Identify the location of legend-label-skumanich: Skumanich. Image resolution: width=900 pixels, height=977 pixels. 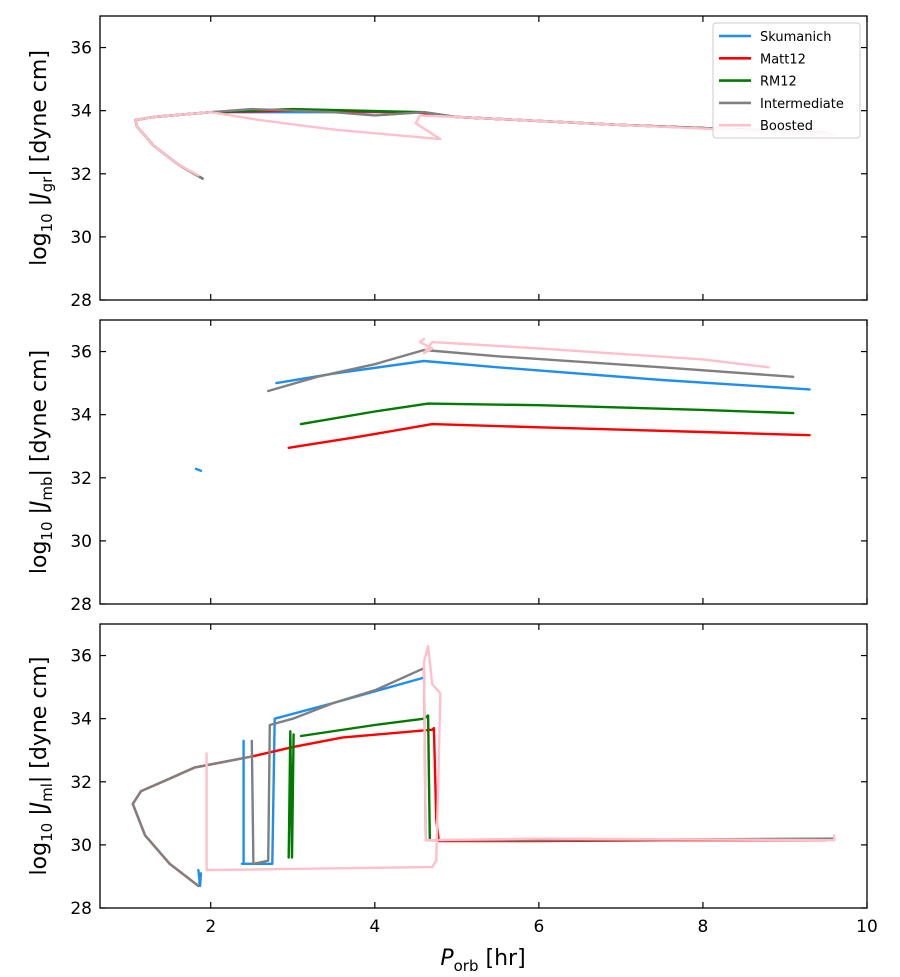
(796, 37).